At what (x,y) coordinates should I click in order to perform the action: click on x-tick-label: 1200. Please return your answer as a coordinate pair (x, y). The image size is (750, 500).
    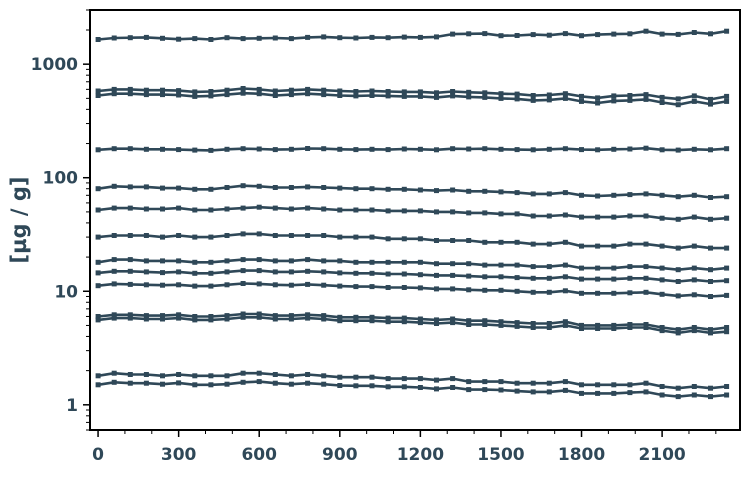
    Looking at the image, I should click on (420, 455).